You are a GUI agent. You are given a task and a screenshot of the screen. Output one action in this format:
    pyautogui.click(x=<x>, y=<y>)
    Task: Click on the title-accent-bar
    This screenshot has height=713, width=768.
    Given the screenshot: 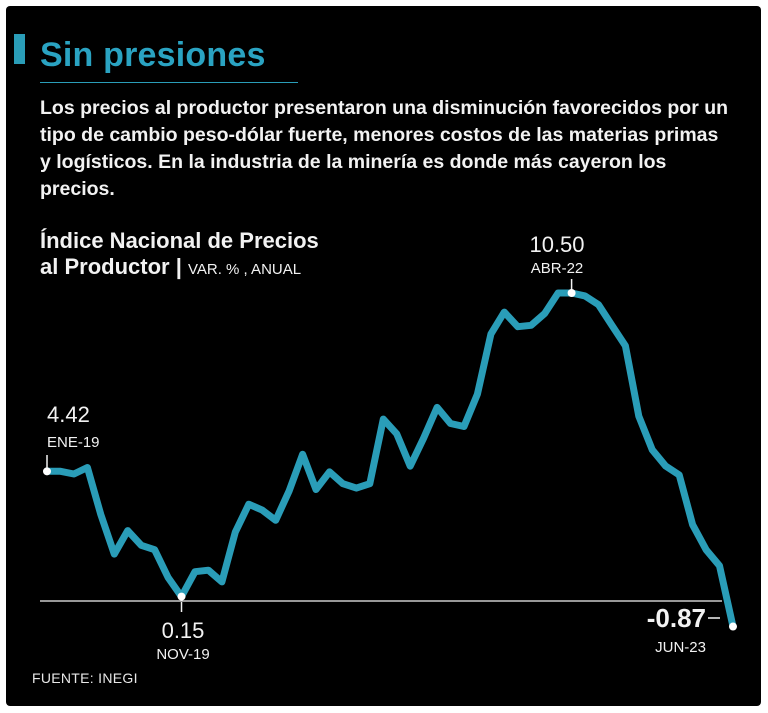 What is the action you would take?
    pyautogui.click(x=19, y=49)
    